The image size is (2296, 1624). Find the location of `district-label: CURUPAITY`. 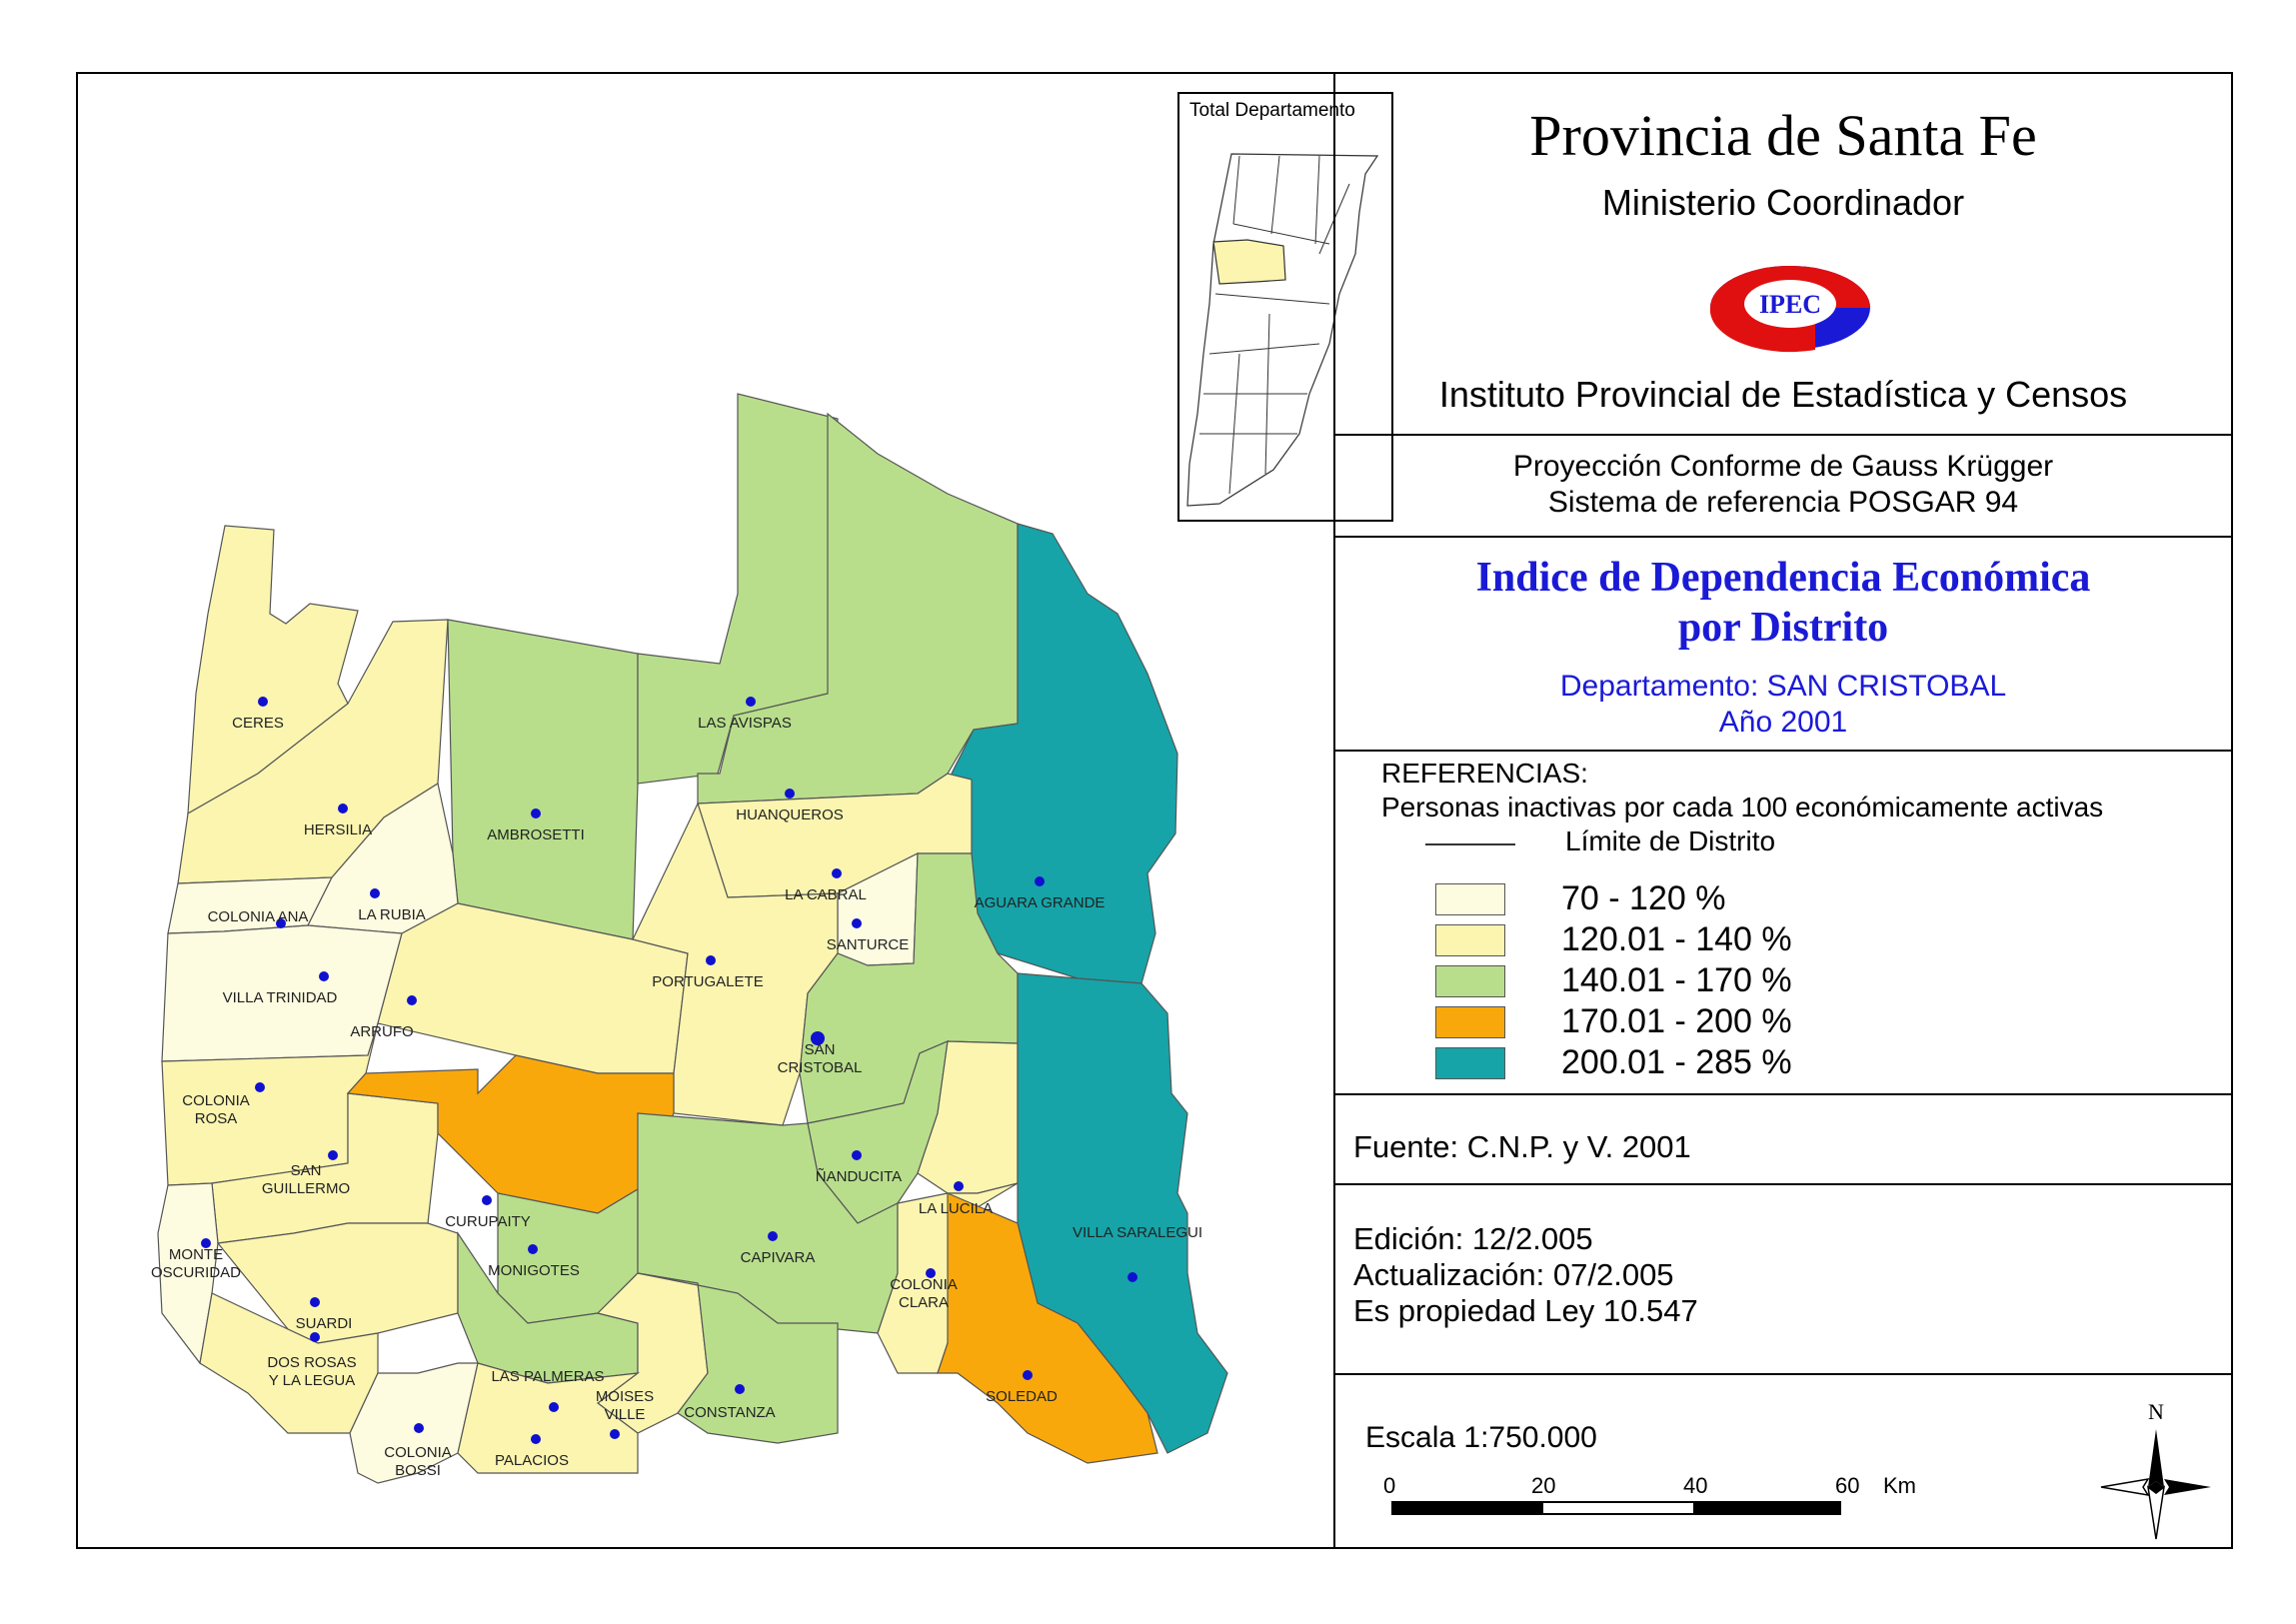

district-label: CURUPAITY is located at coordinates (488, 1221).